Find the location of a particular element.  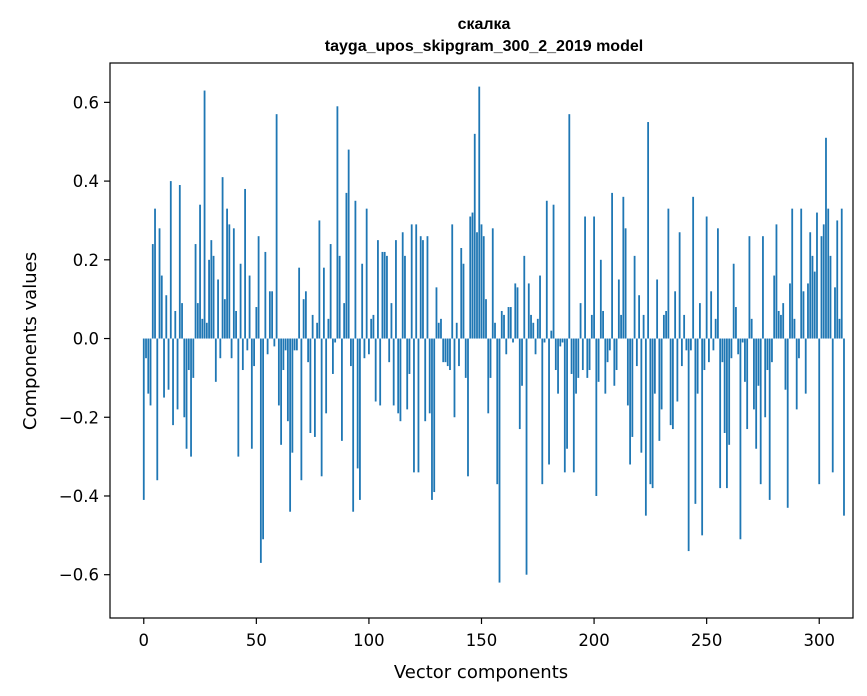

y-tick-label: −0.6 is located at coordinates (79, 575).